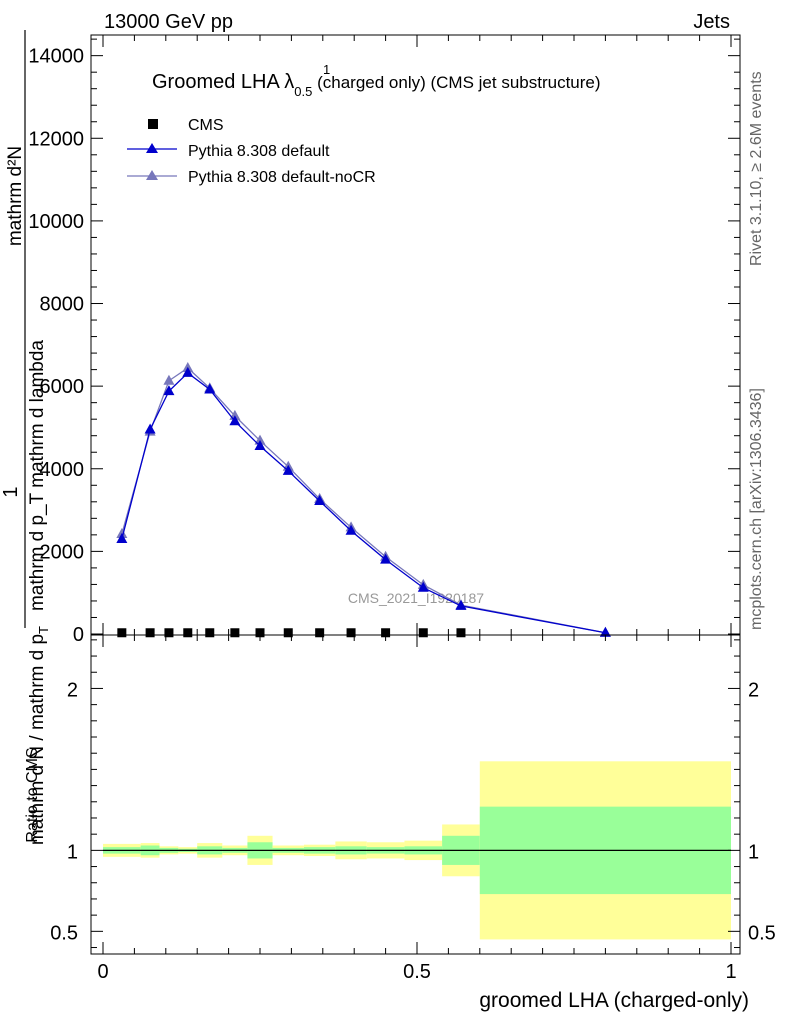  I want to click on y-label-numerator: 1, so click(11, 491).